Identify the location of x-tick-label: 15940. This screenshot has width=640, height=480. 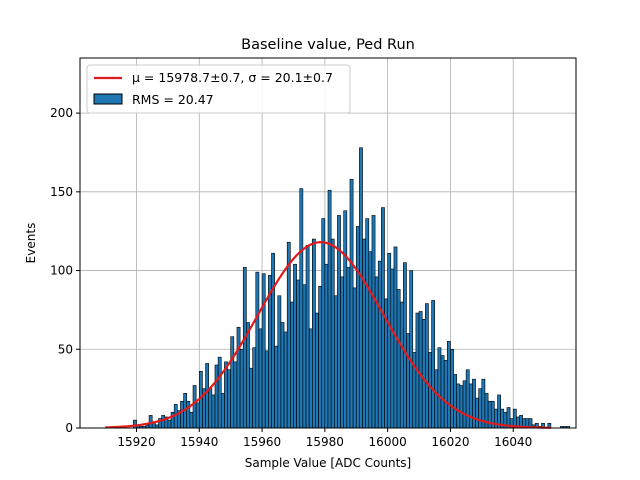
(199, 442).